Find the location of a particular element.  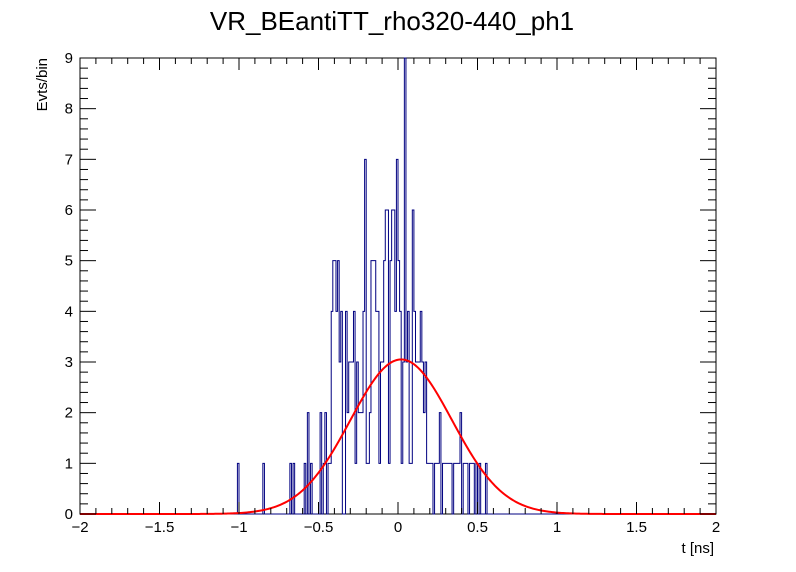

x-tick-label: 1 is located at coordinates (557, 527).